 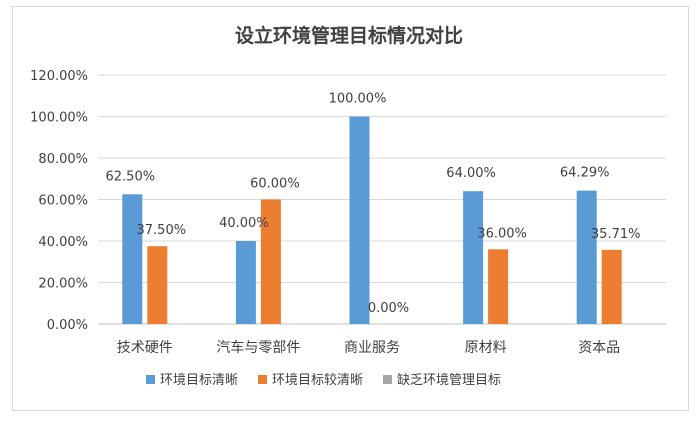 I want to click on data-label: 60.00%, so click(x=275, y=184).